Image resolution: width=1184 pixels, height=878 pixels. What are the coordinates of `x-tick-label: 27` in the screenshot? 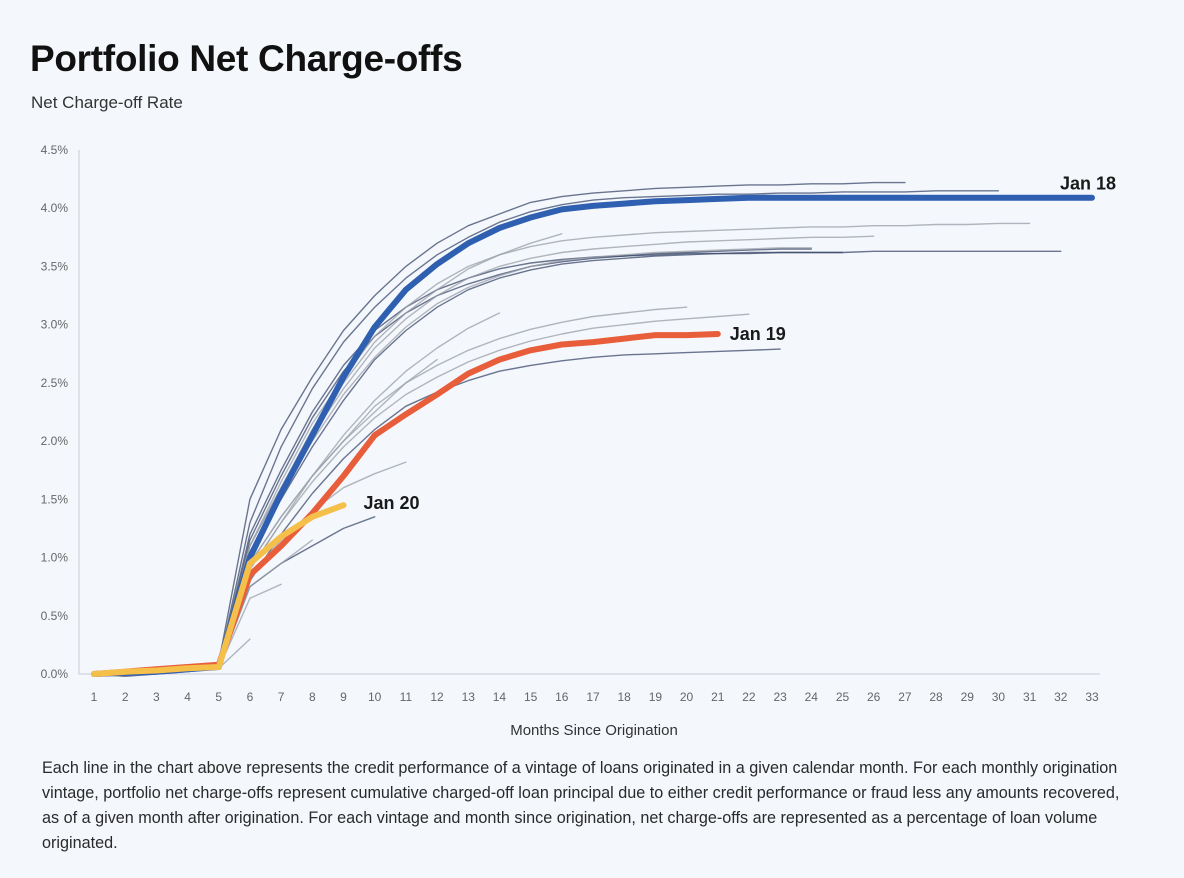 It's located at (905, 697).